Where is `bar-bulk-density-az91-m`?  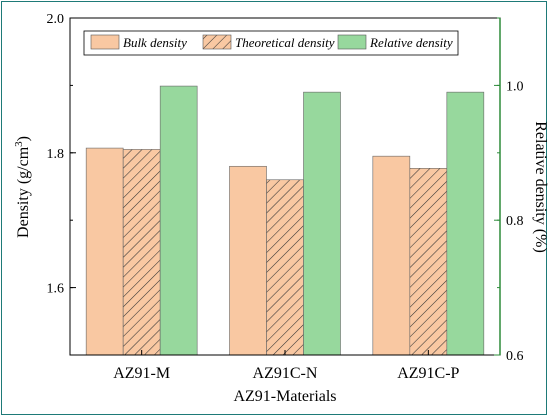
bar-bulk-density-az91-m is located at coordinates (104, 251).